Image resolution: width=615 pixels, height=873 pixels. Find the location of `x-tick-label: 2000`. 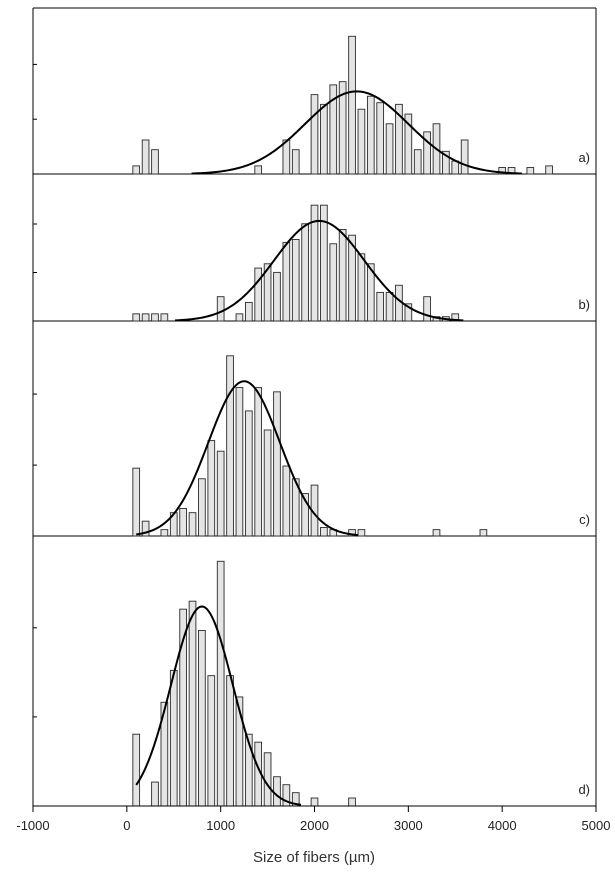

x-tick-label: 2000 is located at coordinates (314, 825).